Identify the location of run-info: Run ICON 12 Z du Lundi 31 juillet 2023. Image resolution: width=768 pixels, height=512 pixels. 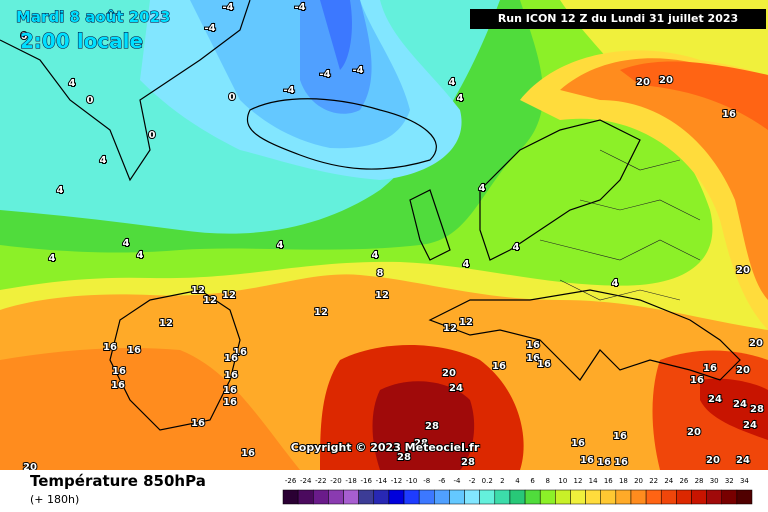
(618, 18).